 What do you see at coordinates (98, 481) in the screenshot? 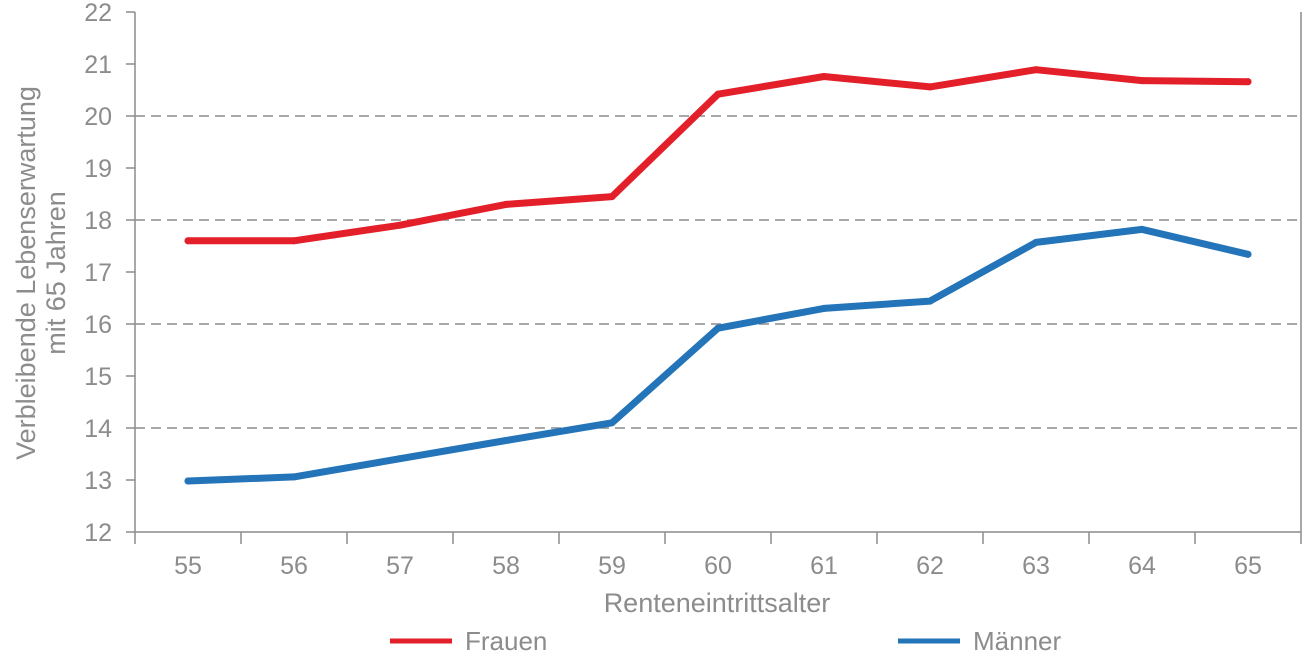
I see `y-tick-label: 13` at bounding box center [98, 481].